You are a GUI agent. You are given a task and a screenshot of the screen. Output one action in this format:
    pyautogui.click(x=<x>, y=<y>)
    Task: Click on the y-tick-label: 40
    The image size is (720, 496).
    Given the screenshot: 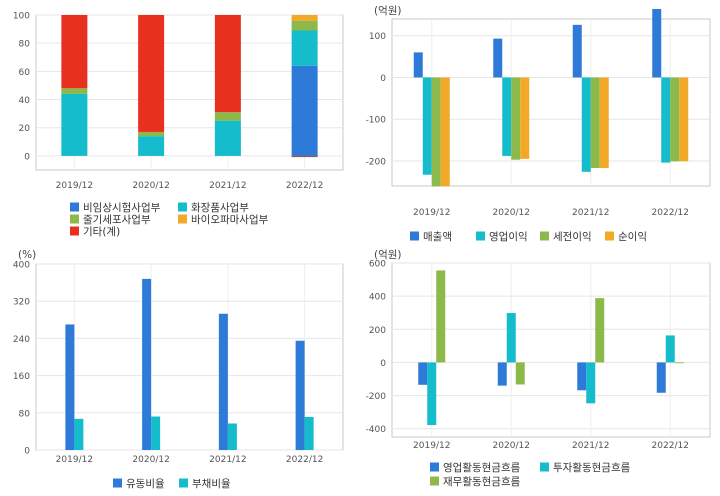 What is the action you would take?
    pyautogui.click(x=25, y=101)
    